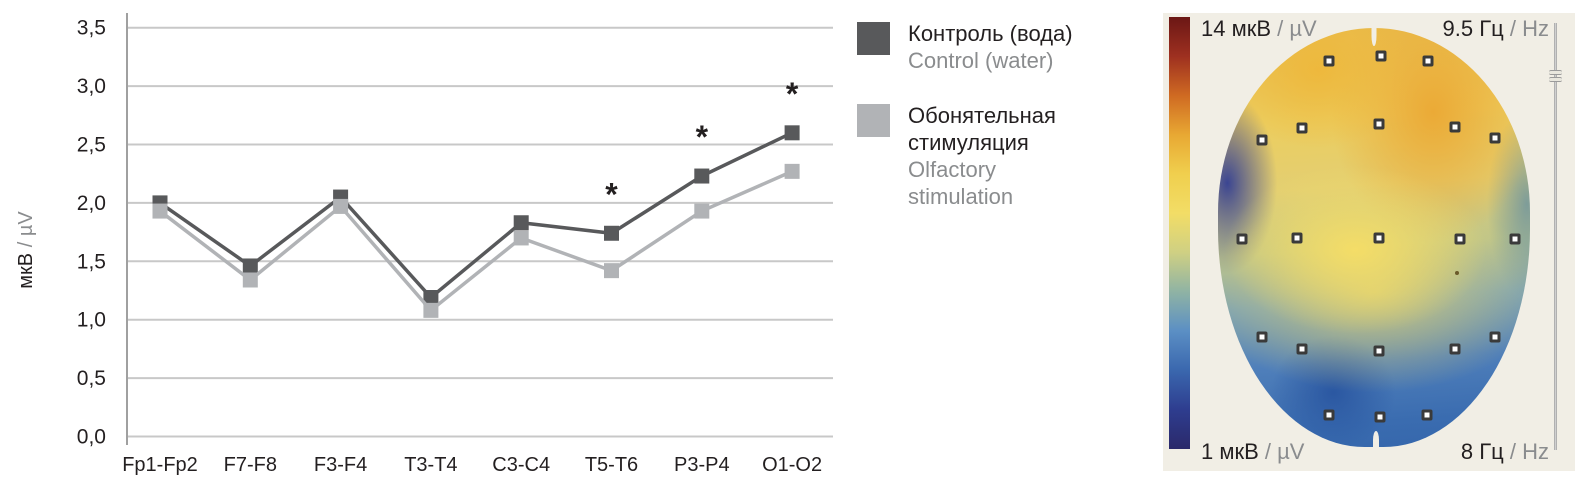 This screenshot has height=490, width=1585. Describe the element at coordinates (1473, 28) in the screenshot. I see `scale-max-frequency: 9.5 Гц` at that location.